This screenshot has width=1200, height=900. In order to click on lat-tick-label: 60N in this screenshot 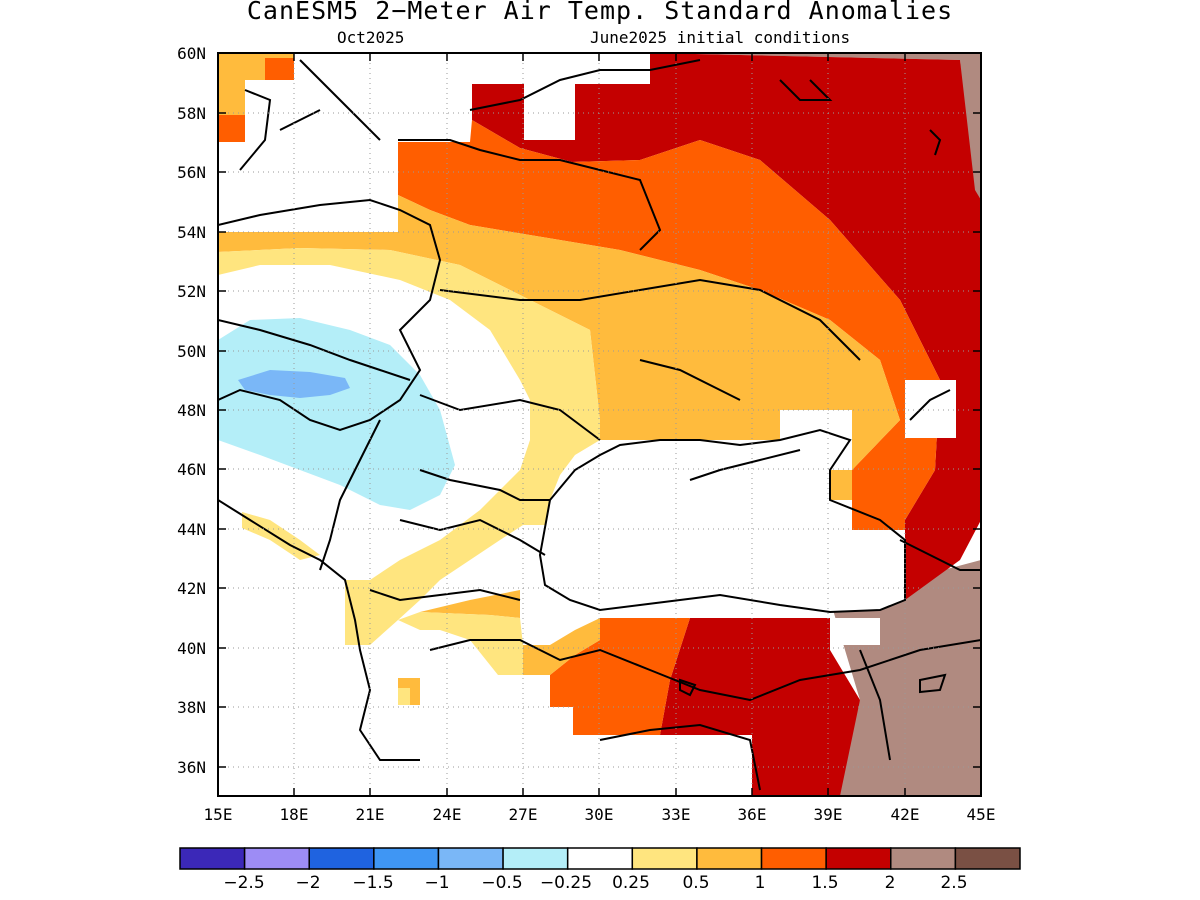, I will do `click(191, 53)`.